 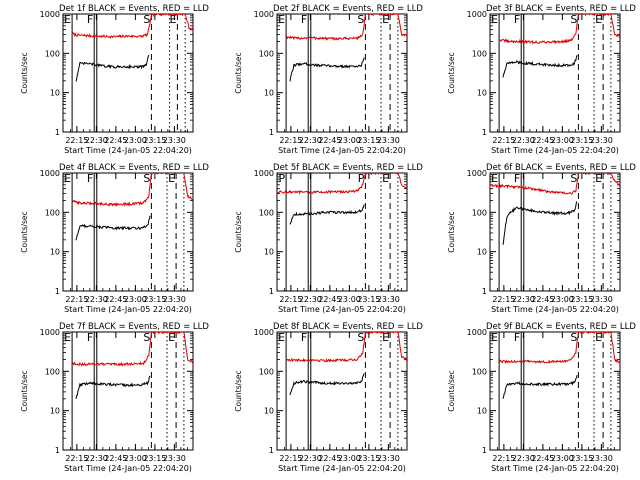 I want to click on panel-title: Det 8f BLACK = Events, RED = LLD, so click(x=348, y=327).